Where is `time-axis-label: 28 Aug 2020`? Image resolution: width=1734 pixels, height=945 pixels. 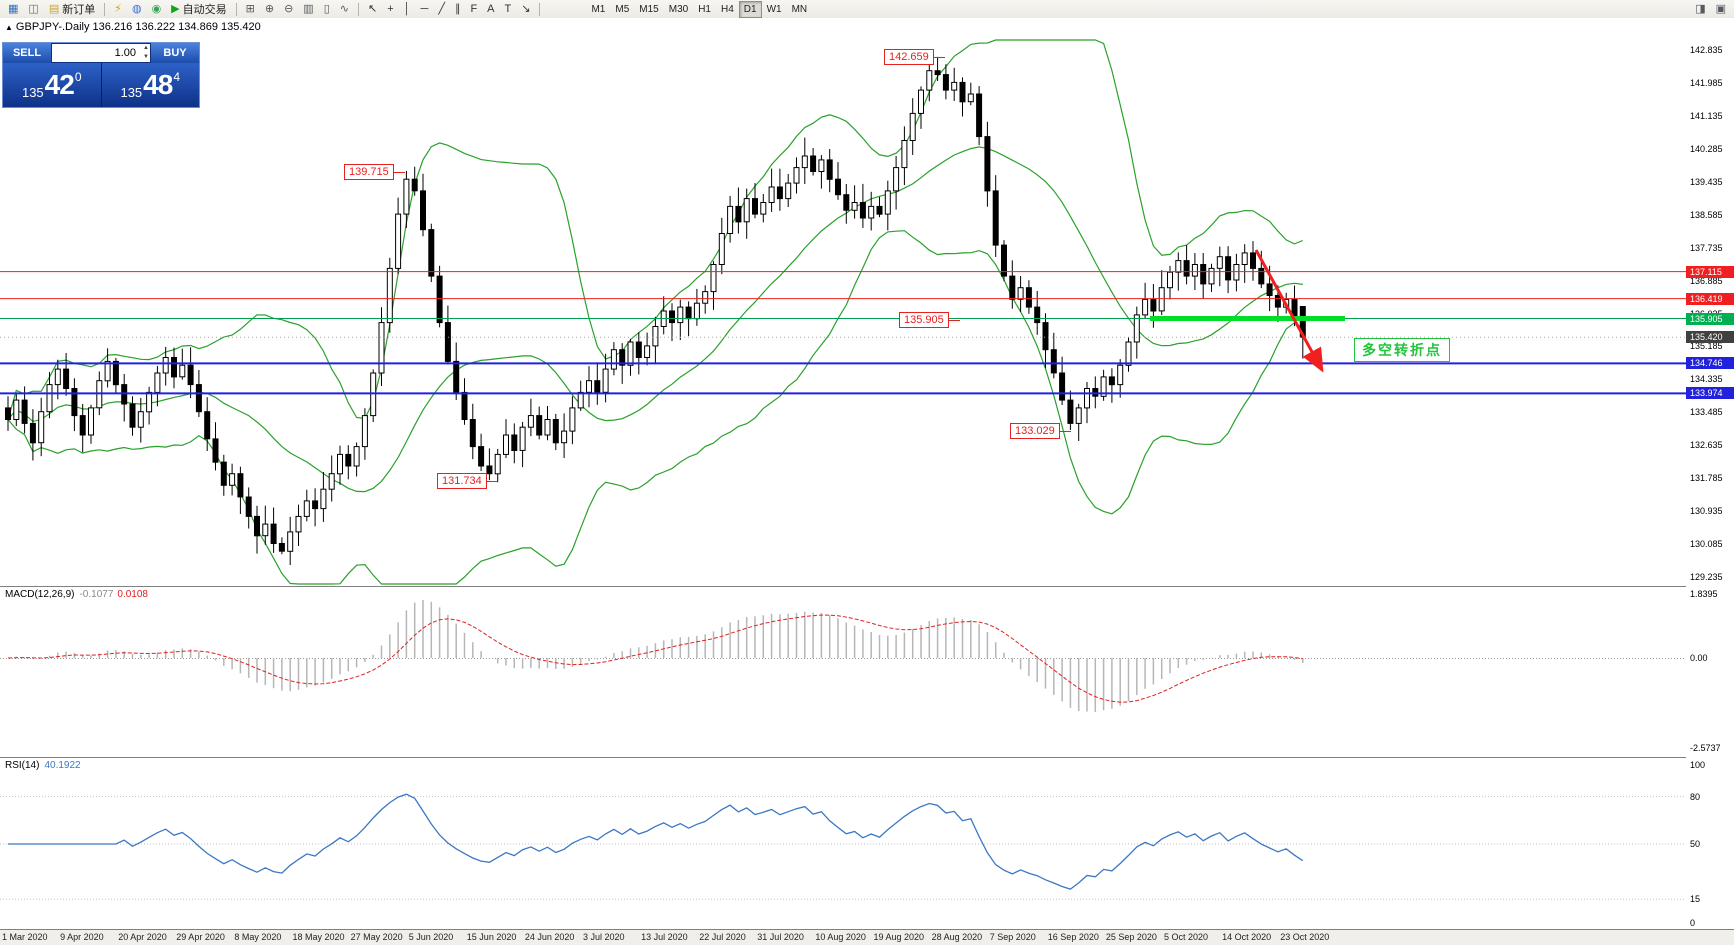 time-axis-label: 28 Aug 2020 is located at coordinates (957, 937).